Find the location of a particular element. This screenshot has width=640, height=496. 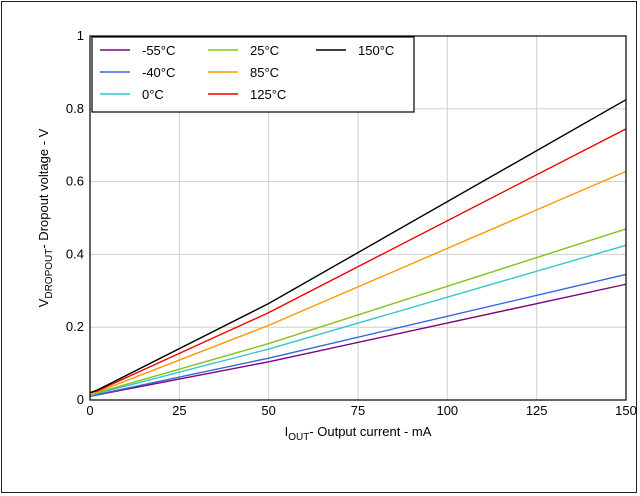

legend-box is located at coordinates (253, 74).